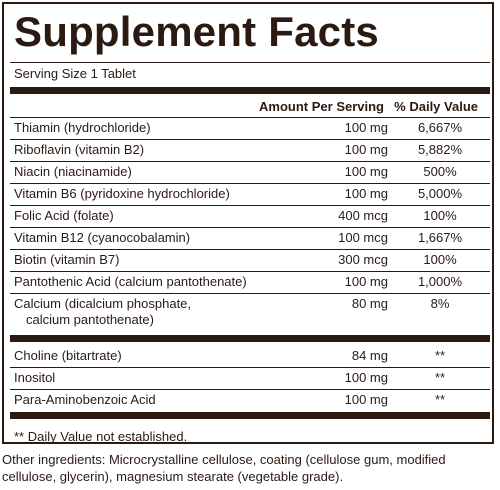 Image resolution: width=500 pixels, height=490 pixels. What do you see at coordinates (73, 171) in the screenshot?
I see `nutrient-name: Niacin (niacinamide)` at bounding box center [73, 171].